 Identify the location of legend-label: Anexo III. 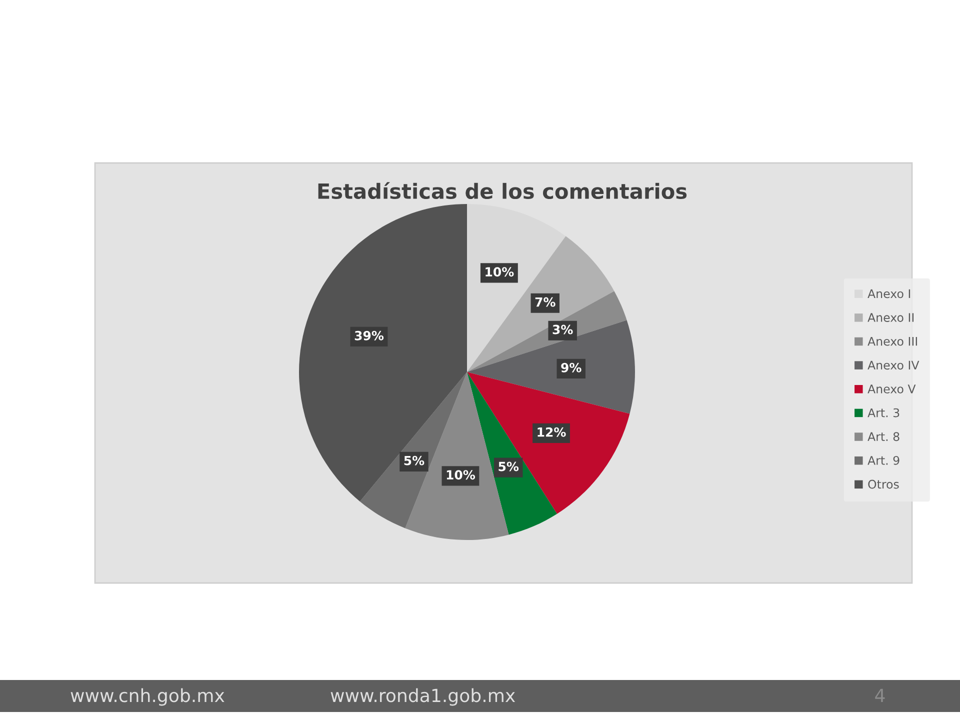
(893, 341).